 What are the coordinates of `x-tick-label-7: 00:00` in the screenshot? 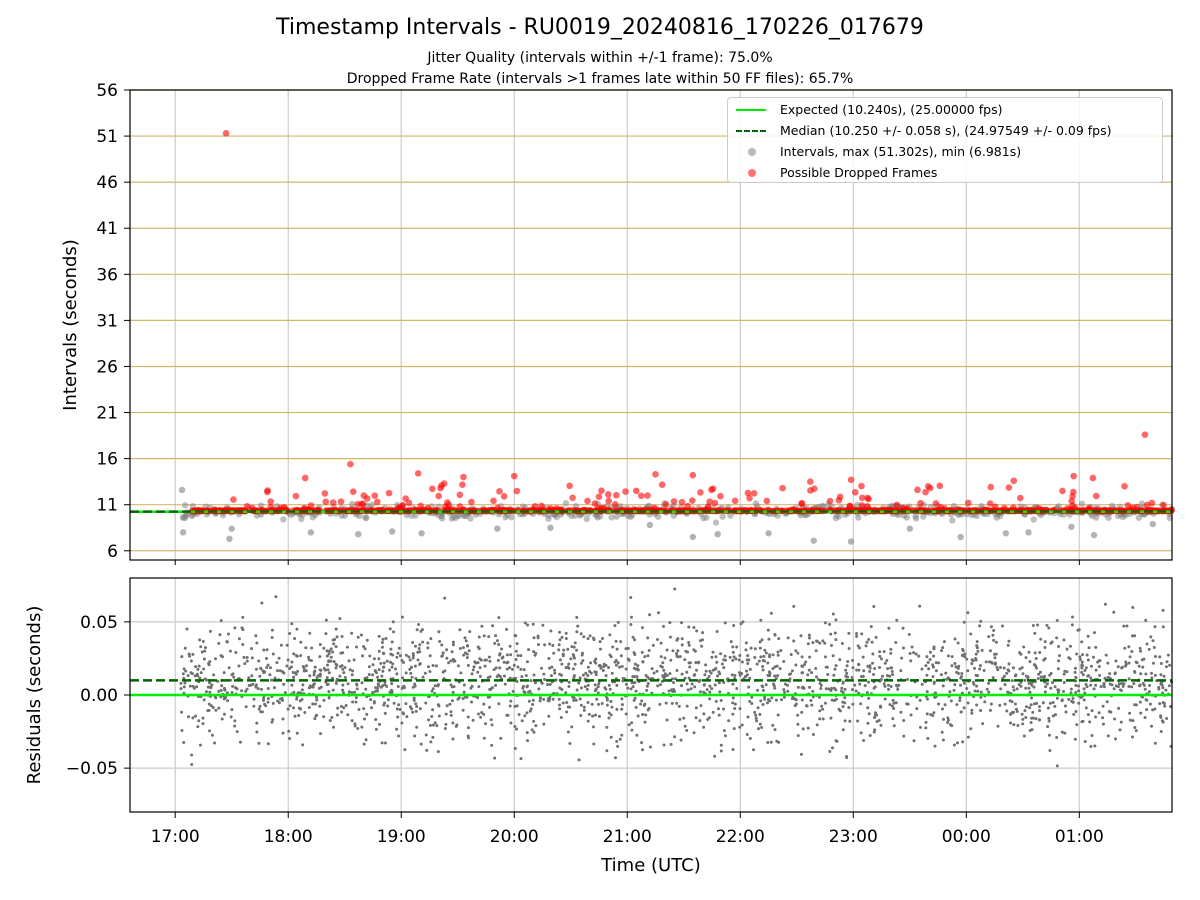 It's located at (966, 837).